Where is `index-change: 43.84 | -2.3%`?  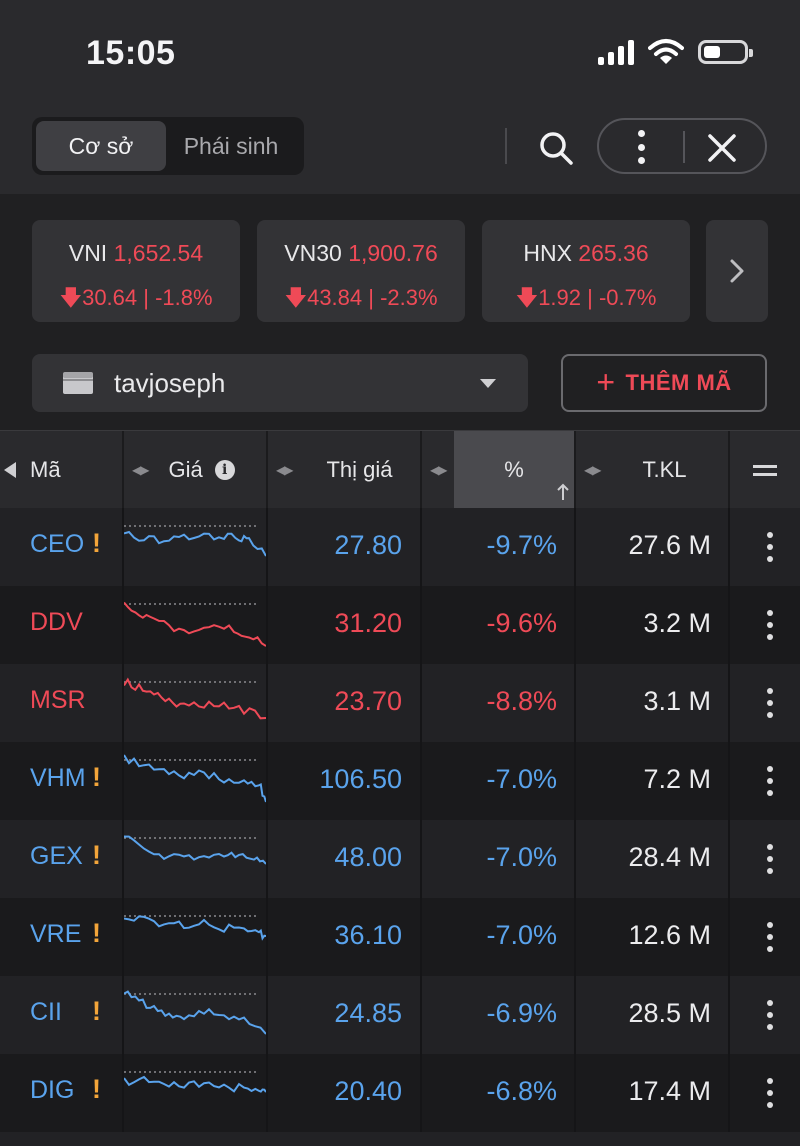 index-change: 43.84 | -2.3% is located at coordinates (372, 297).